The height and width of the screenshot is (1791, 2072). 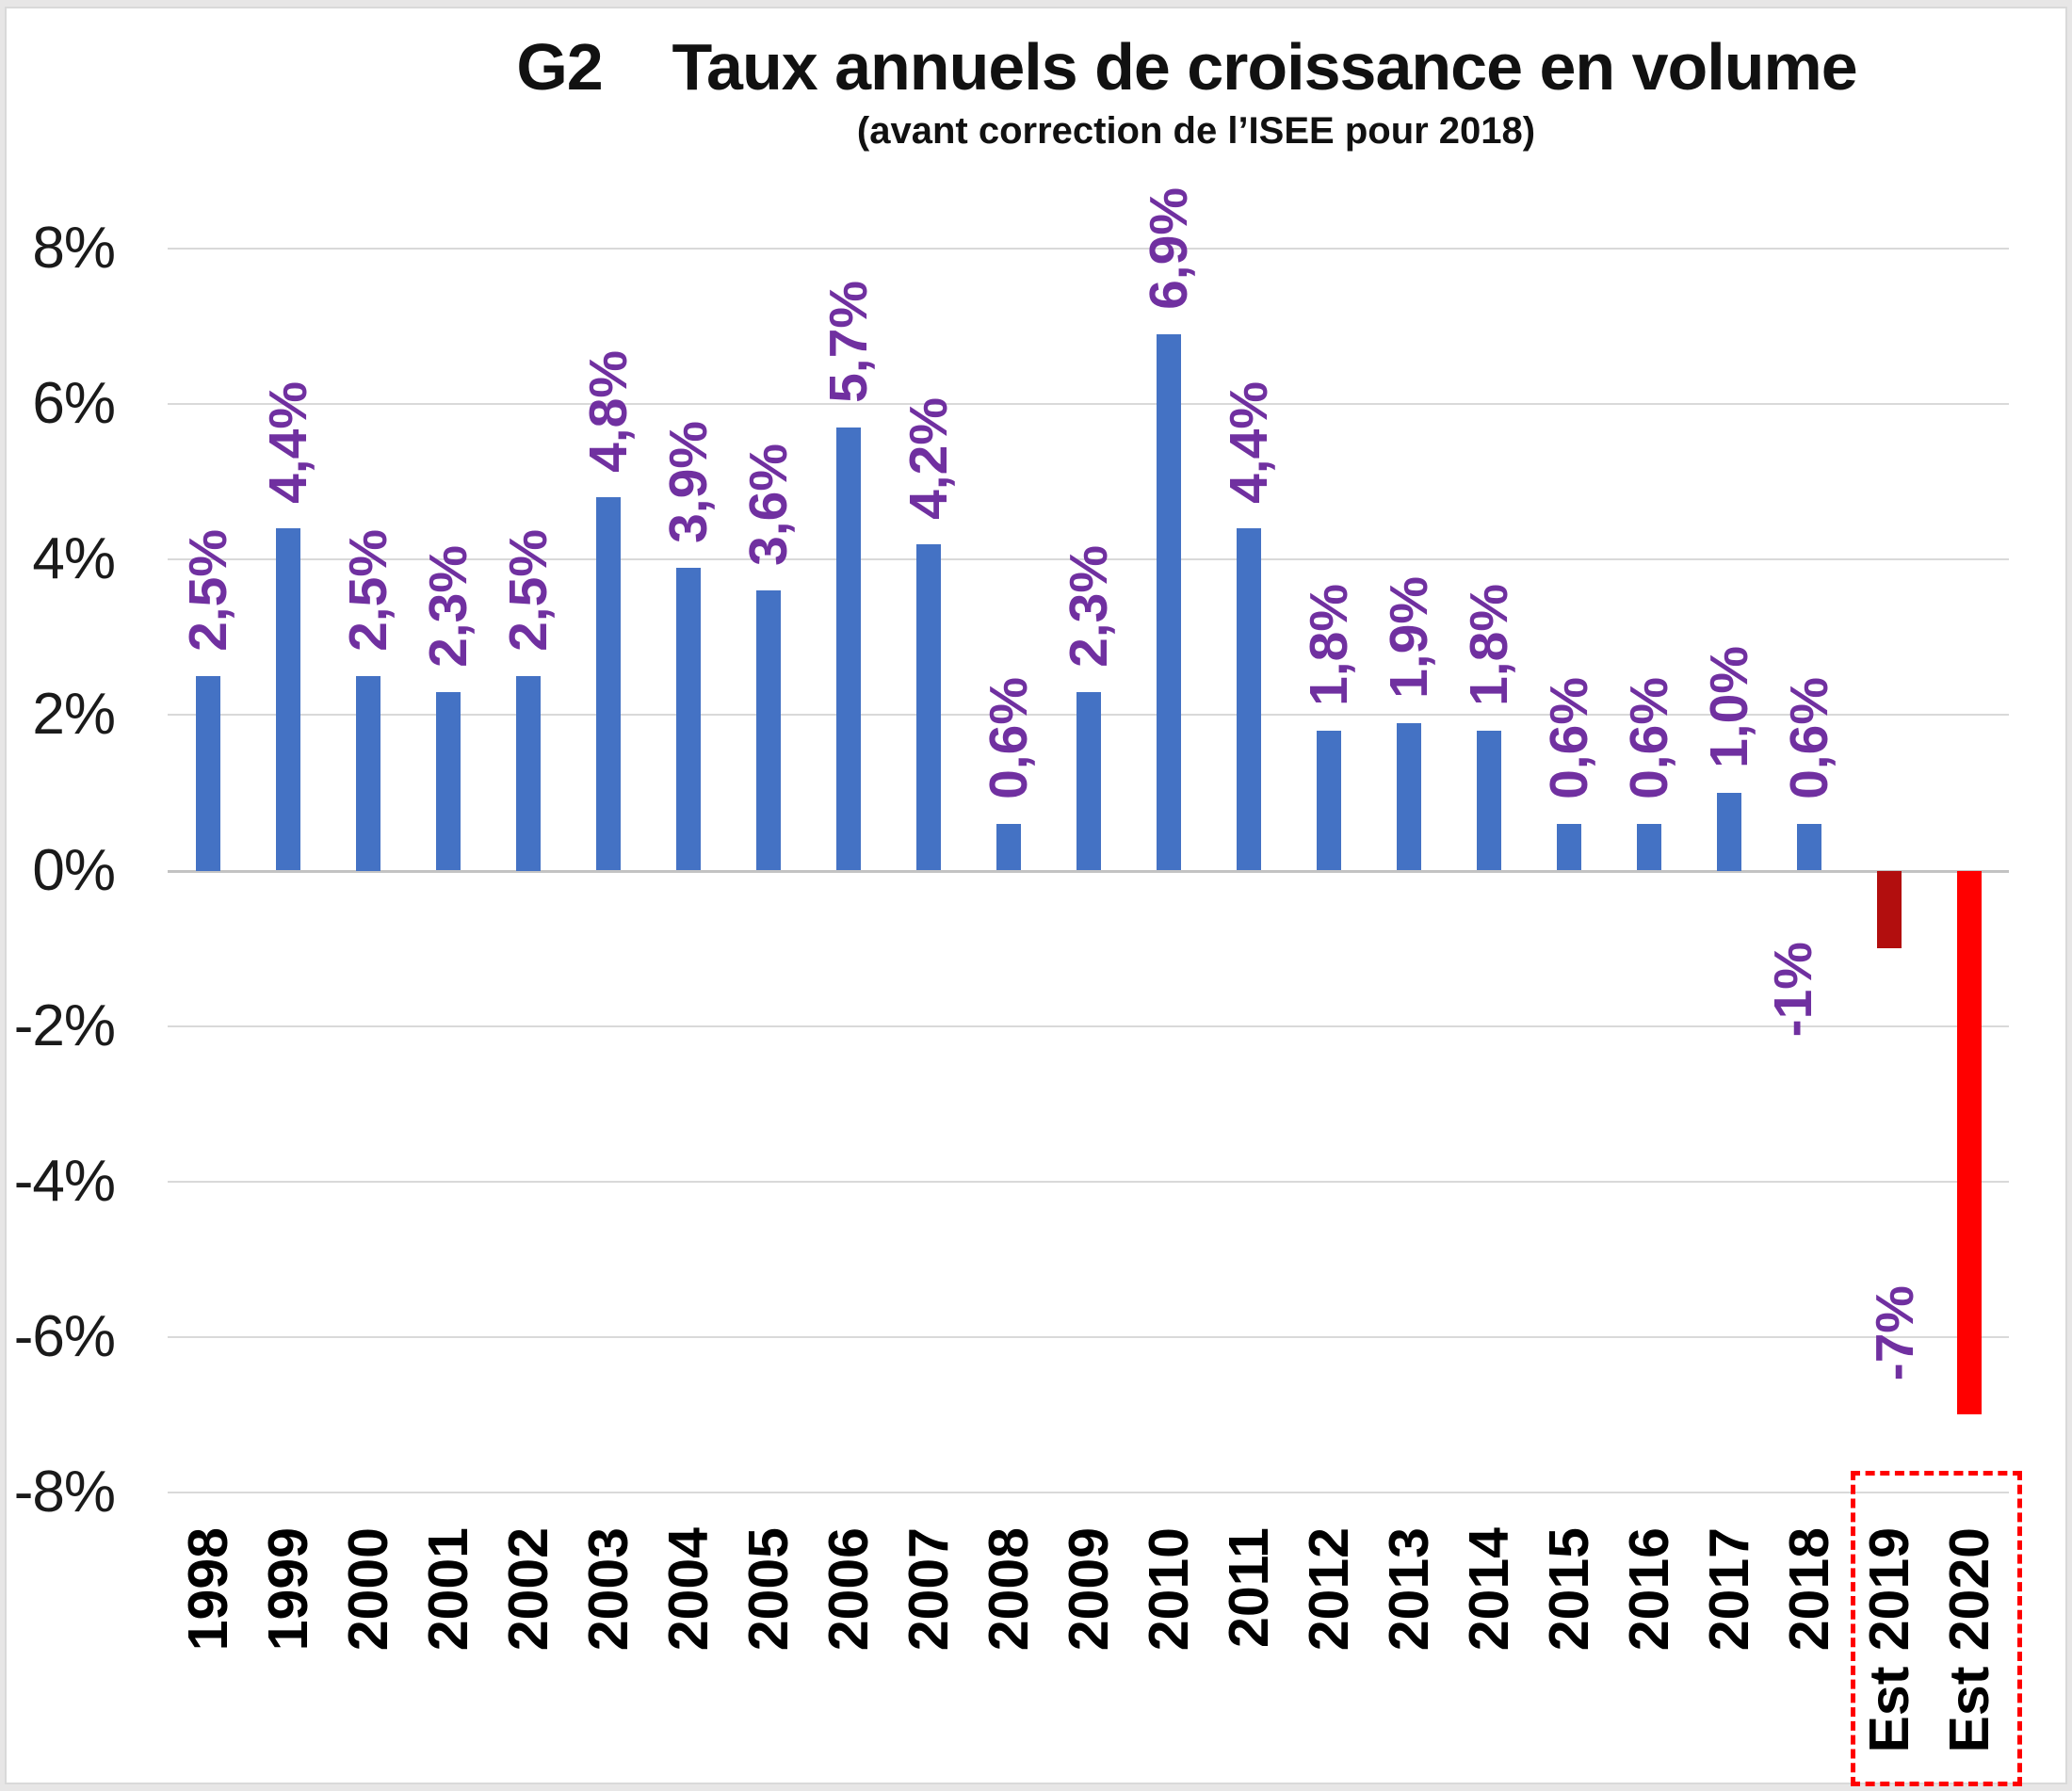 I want to click on y-axis-tick-label: -6%, so click(x=65, y=1336).